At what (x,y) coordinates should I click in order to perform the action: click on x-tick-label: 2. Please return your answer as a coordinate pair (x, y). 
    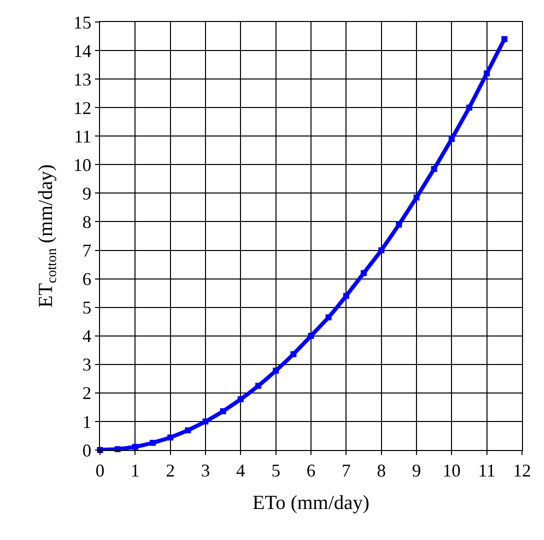
    Looking at the image, I should click on (170, 470).